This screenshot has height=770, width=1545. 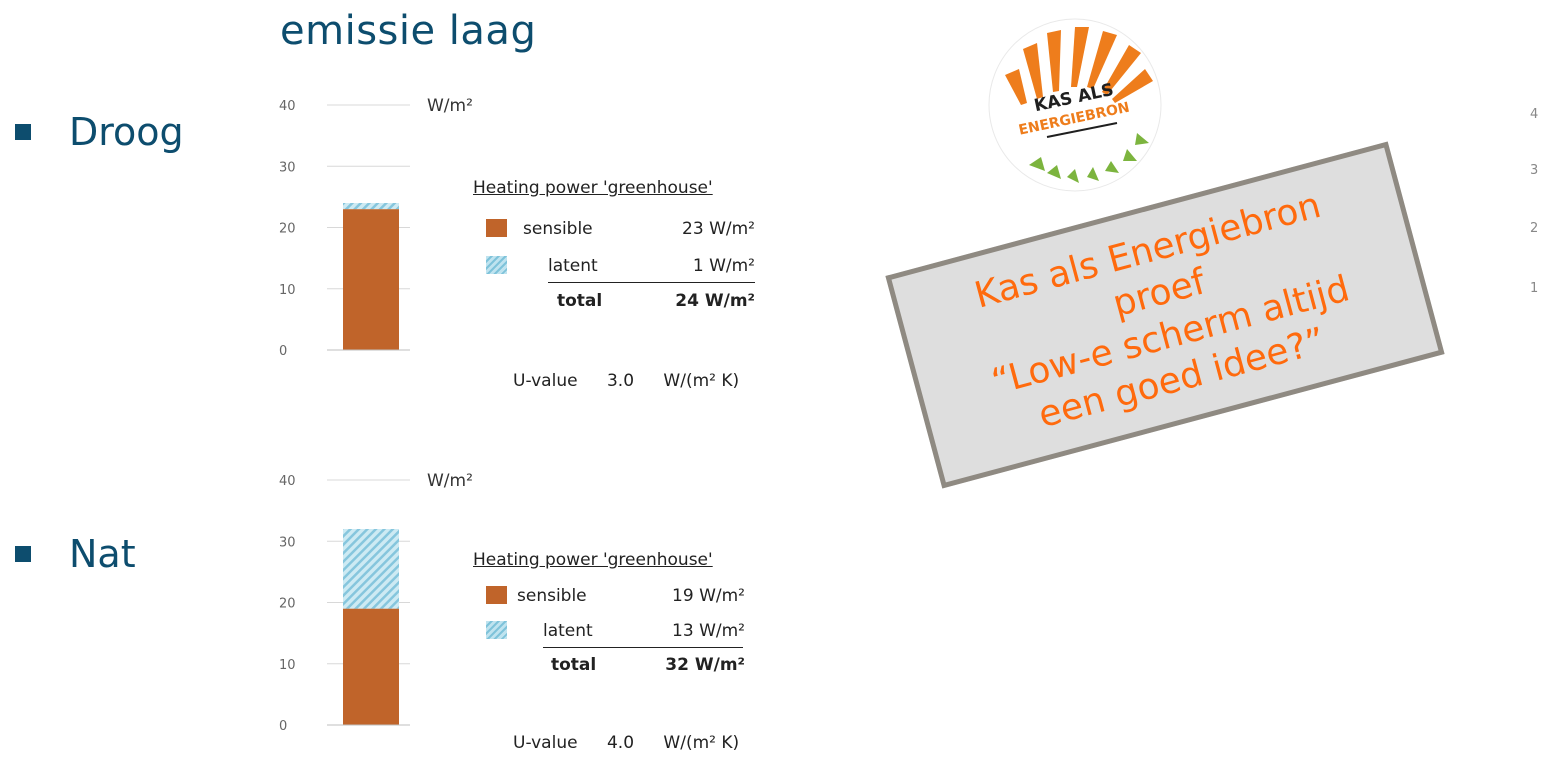 I want to click on bullet-droog: Droog, so click(x=99, y=132).